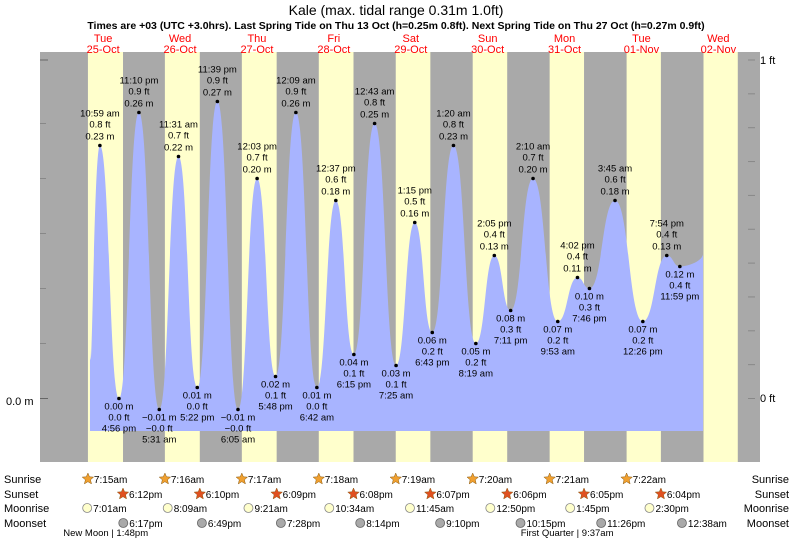 The width and height of the screenshot is (793, 539). I want to click on tide-height-m-label: 0.16 m, so click(414, 214).